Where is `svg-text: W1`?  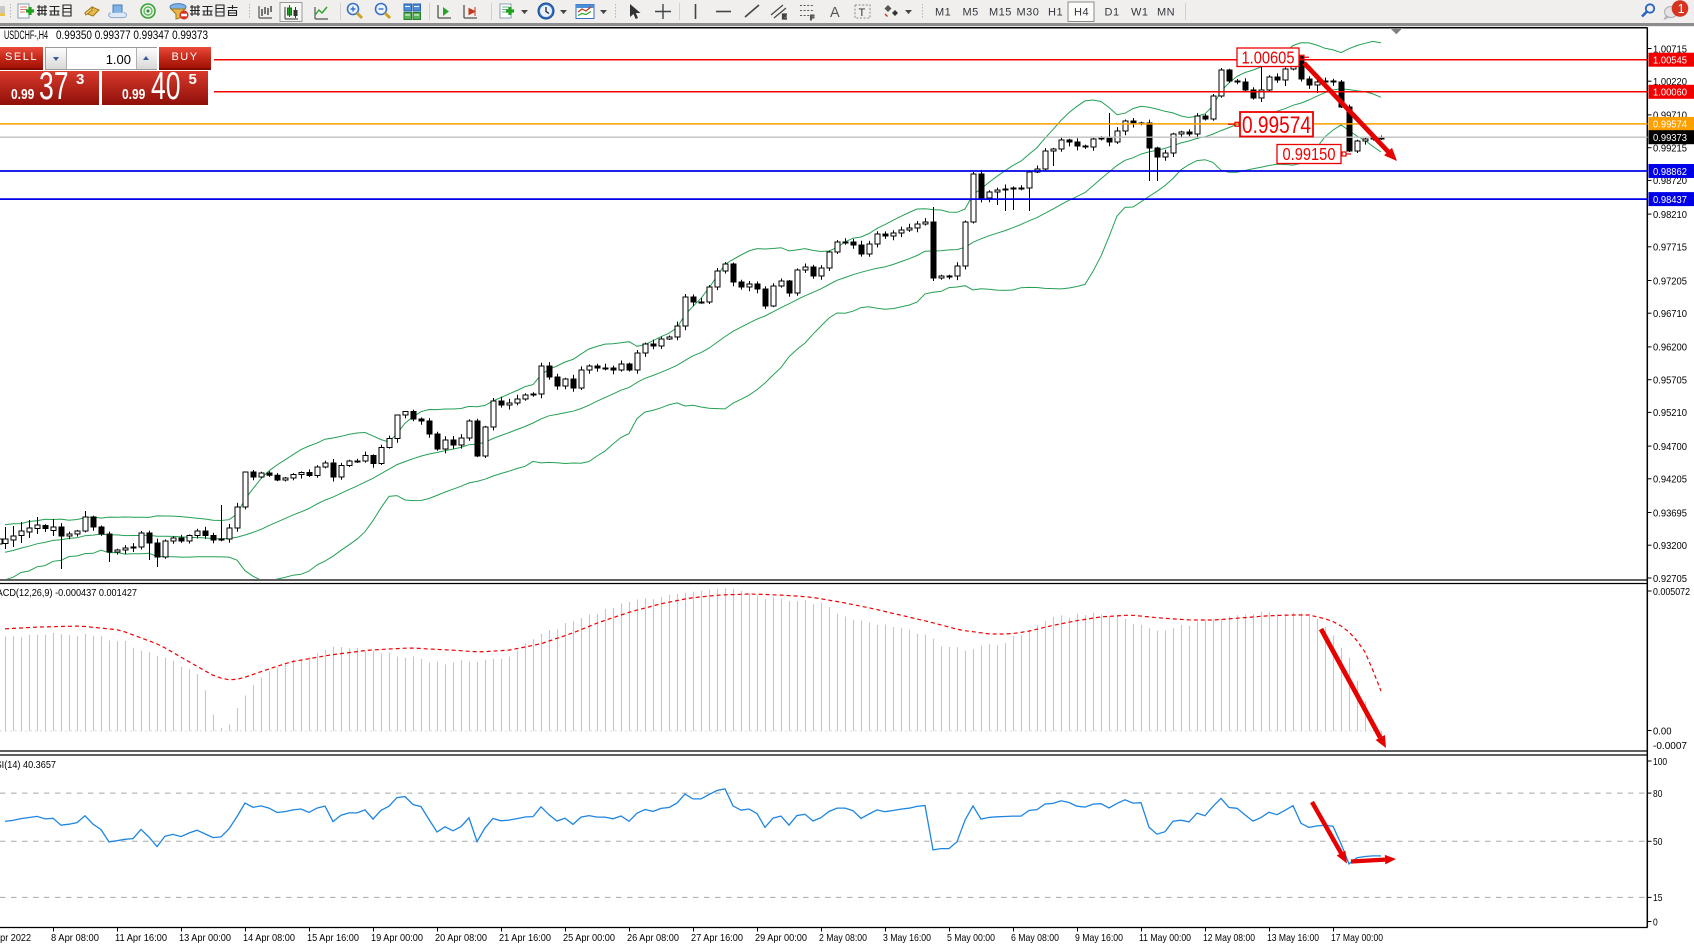
svg-text: W1 is located at coordinates (1140, 13).